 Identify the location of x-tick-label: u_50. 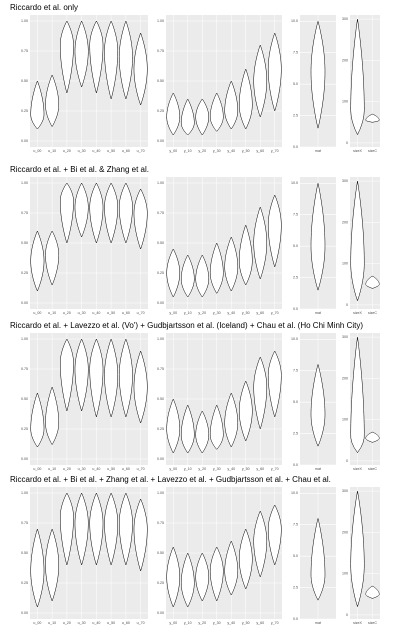
(111, 151).